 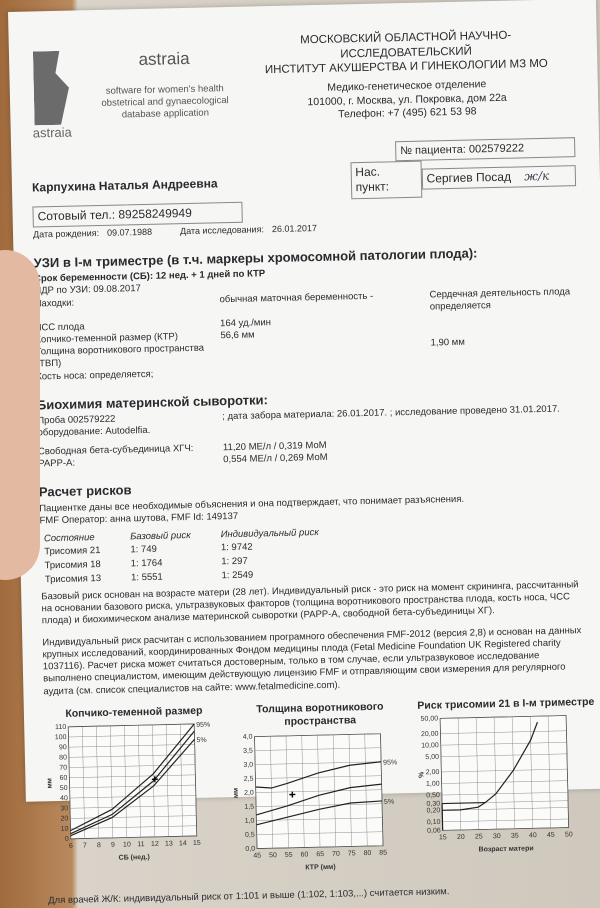 What do you see at coordinates (65, 829) in the screenshot?
I see `y-tick-label: 10` at bounding box center [65, 829].